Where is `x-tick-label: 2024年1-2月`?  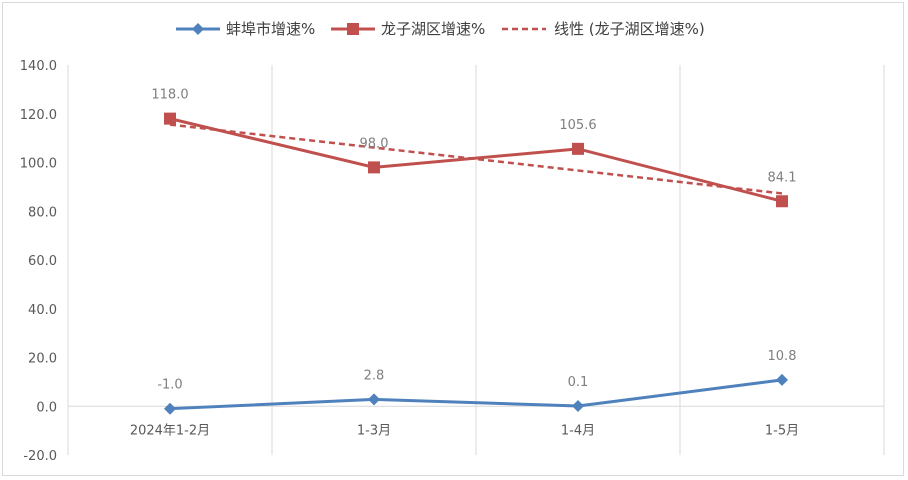
x-tick-label: 2024年1-2月 is located at coordinates (170, 430).